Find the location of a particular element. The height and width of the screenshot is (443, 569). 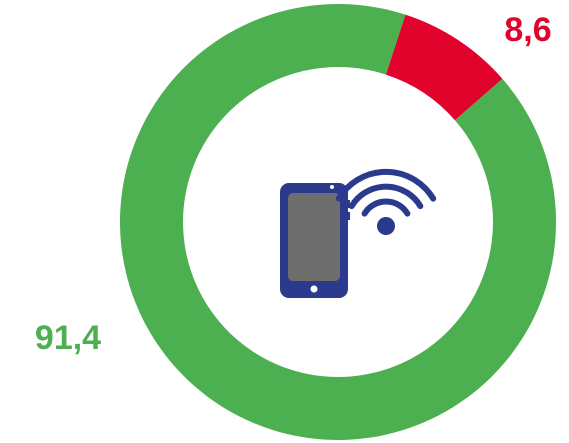

phone-camera is located at coordinates (332, 187).